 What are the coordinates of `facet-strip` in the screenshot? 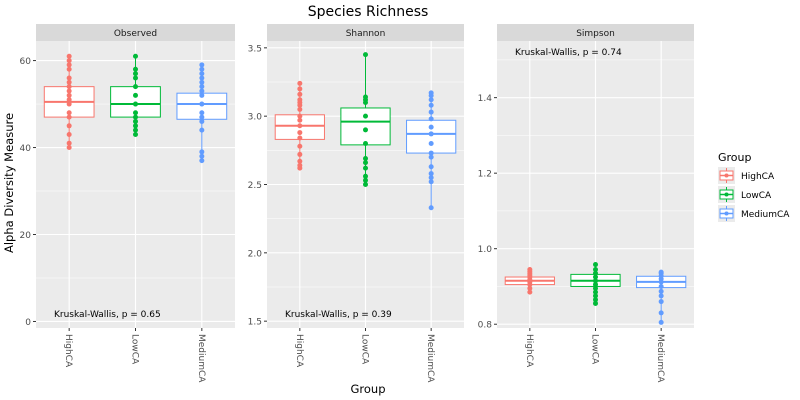 It's located at (365, 32).